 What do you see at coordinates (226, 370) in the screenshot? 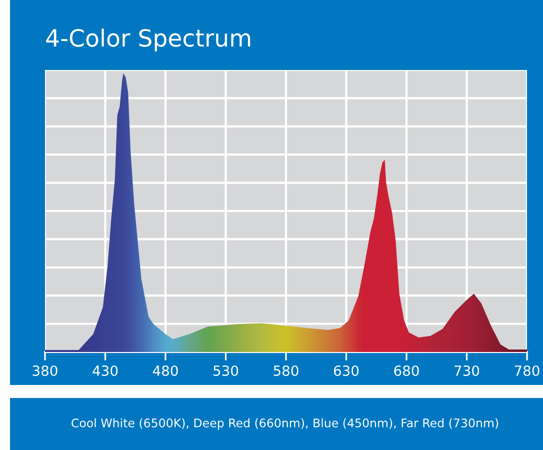
I see `x-tick-label: 530` at bounding box center [226, 370].